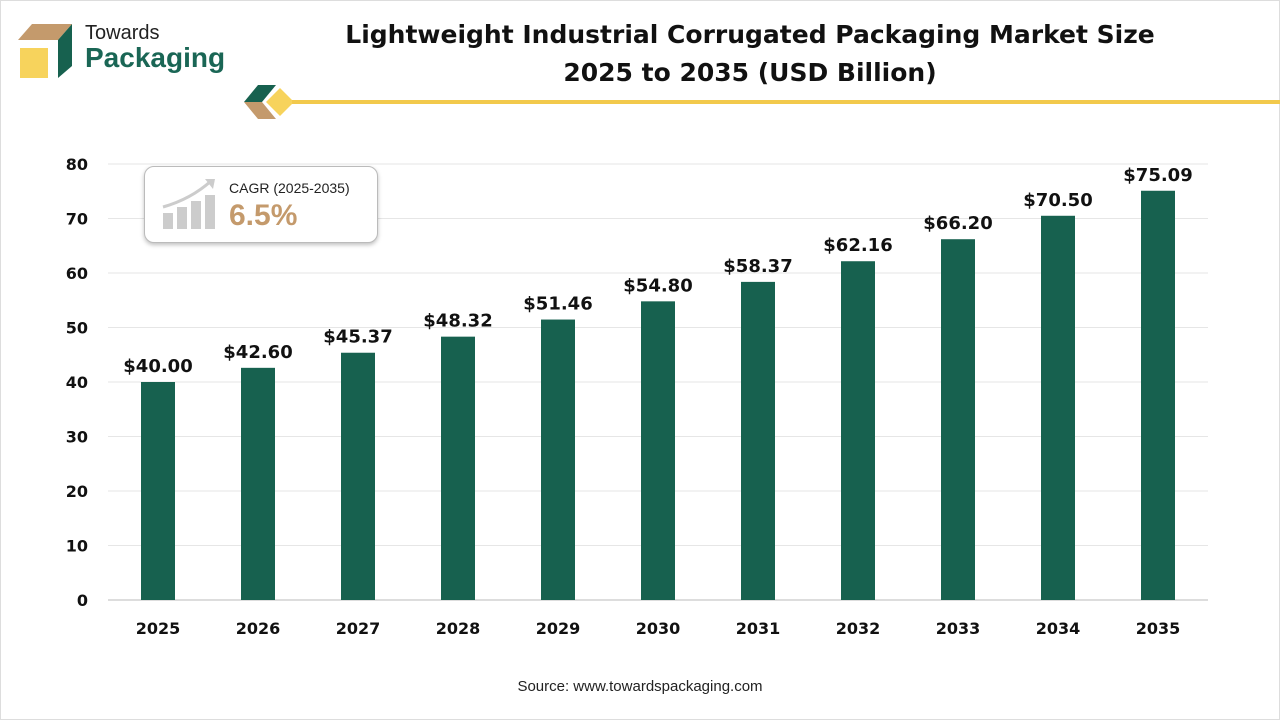 The height and width of the screenshot is (720, 1280). I want to click on bar-2032, so click(858, 430).